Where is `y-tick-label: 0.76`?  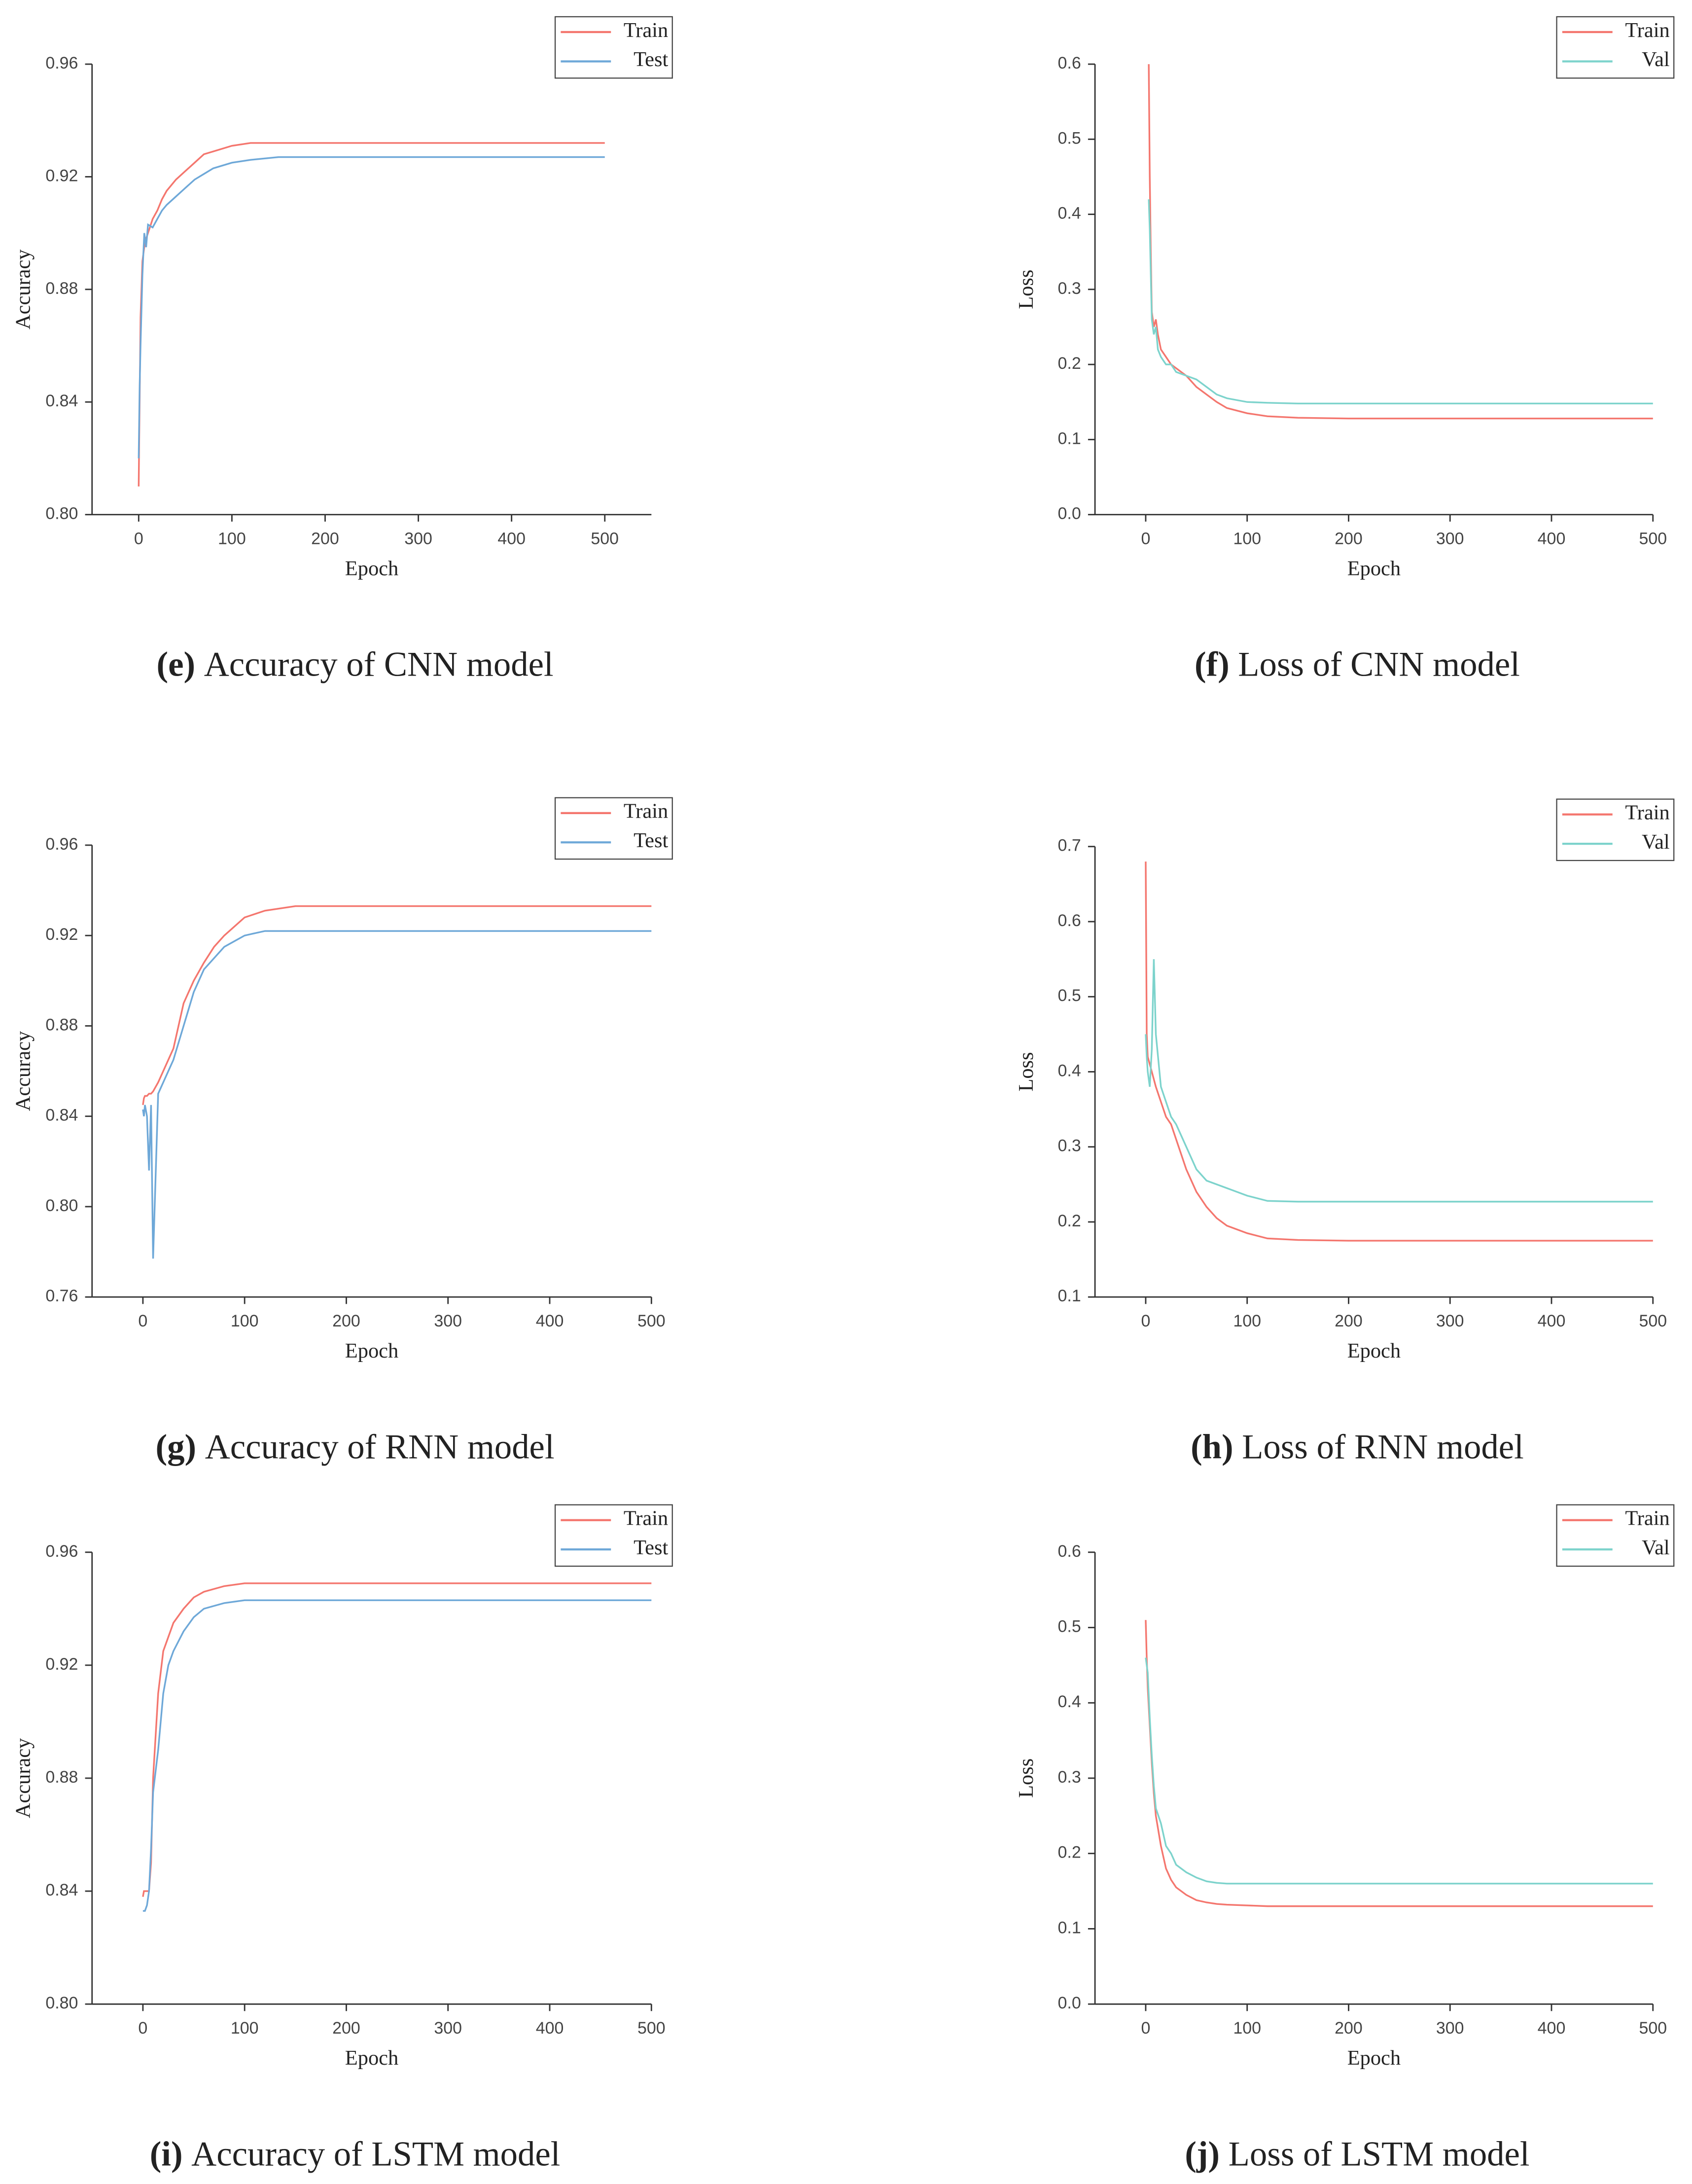 y-tick-label: 0.76 is located at coordinates (62, 1296).